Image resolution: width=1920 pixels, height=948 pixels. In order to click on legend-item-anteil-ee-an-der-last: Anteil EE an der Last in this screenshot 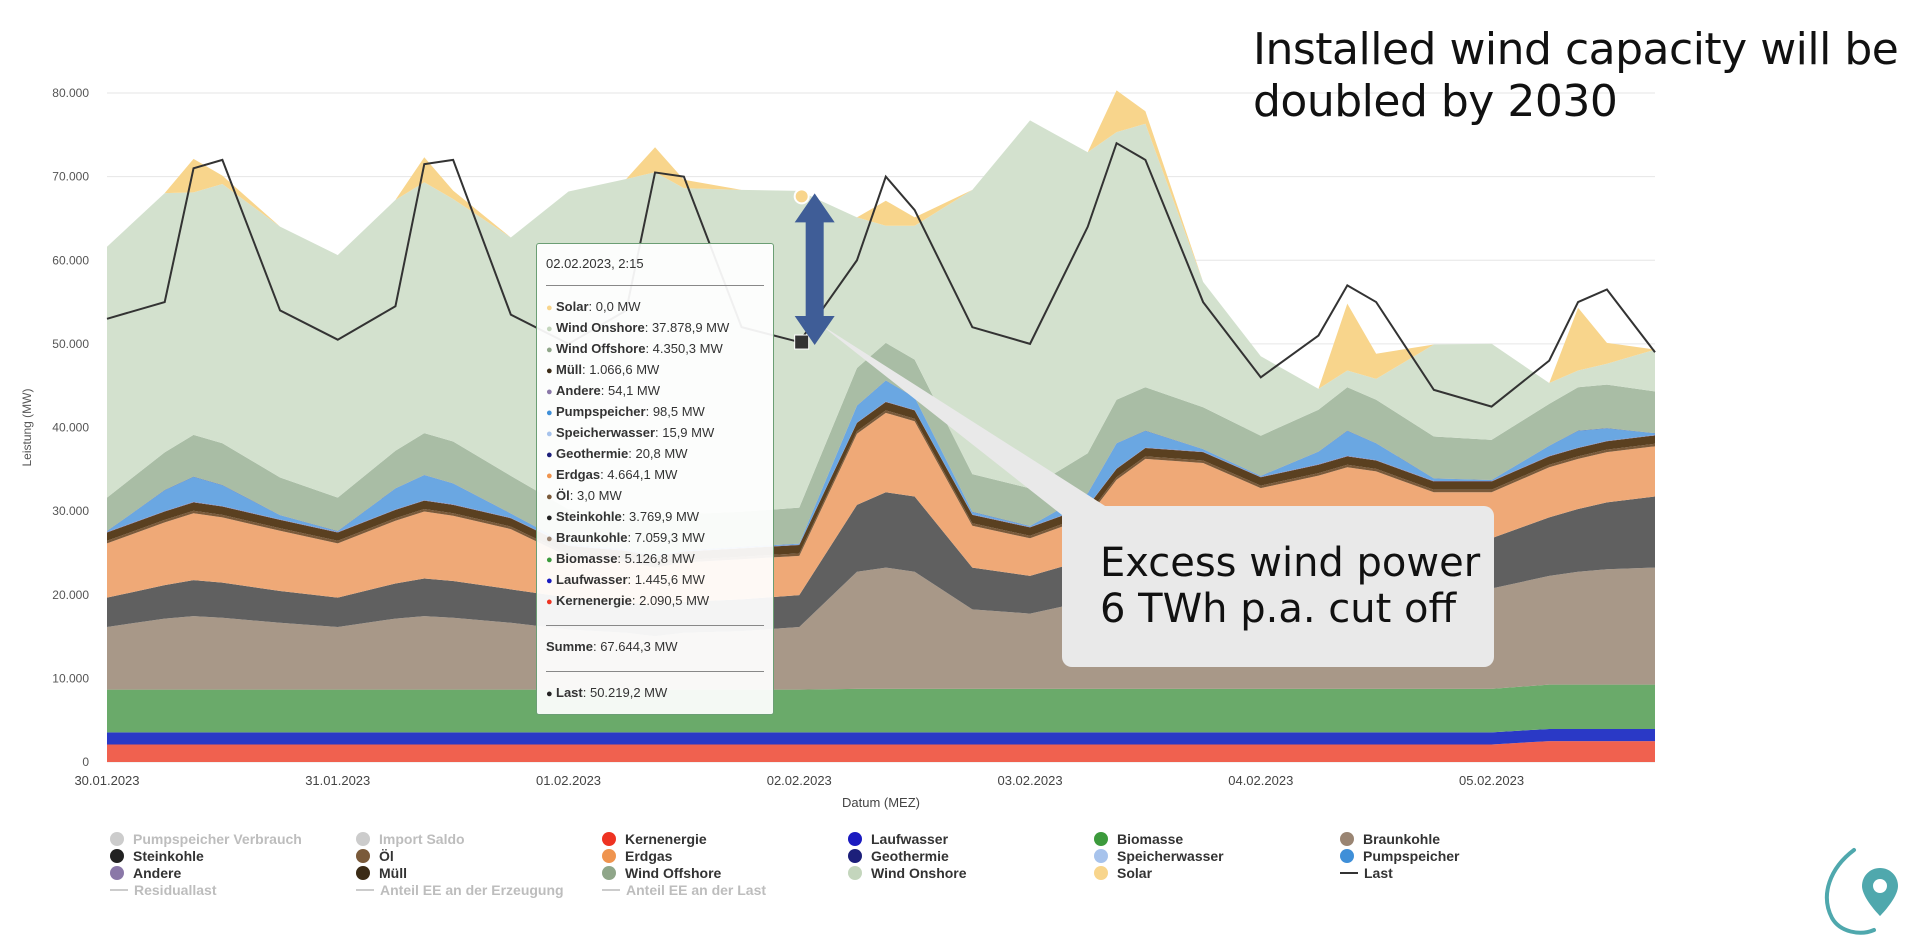, I will do `click(684, 890)`.